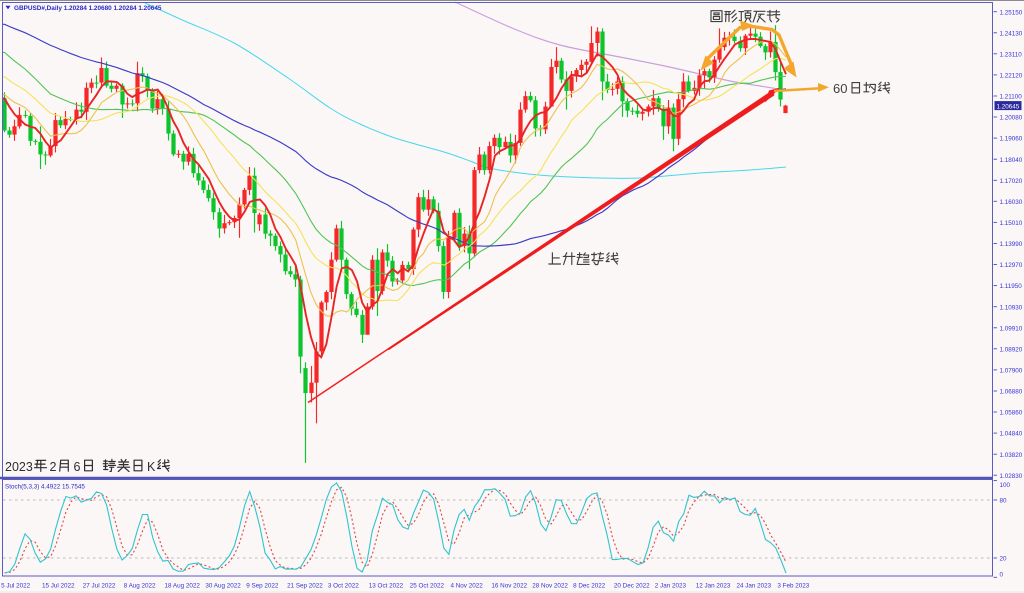 The image size is (1024, 593). I want to click on svg-text: 2, so click(53, 467).